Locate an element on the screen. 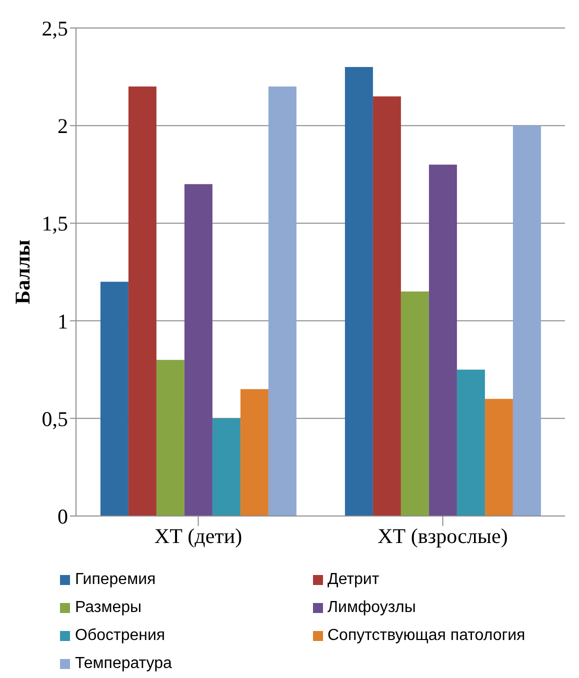 The height and width of the screenshot is (678, 579). legend-label: Обострения is located at coordinates (120, 636).